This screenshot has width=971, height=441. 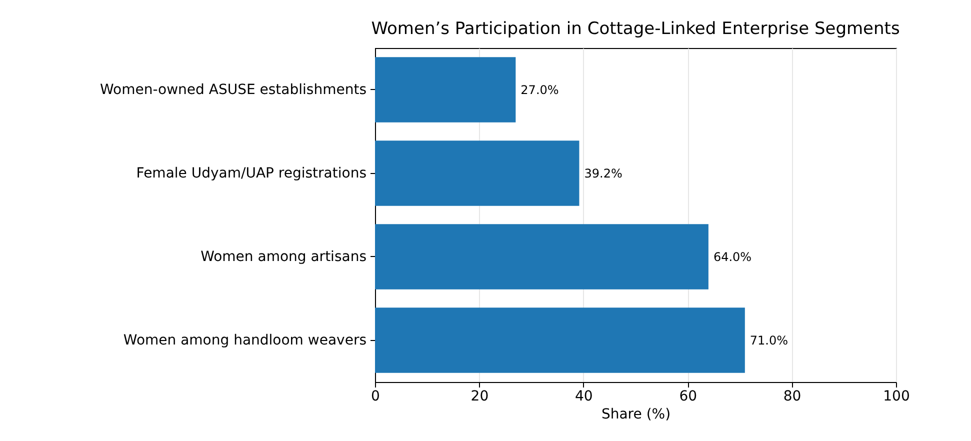 What do you see at coordinates (539, 89) in the screenshot?
I see `data-label: 27.0%` at bounding box center [539, 89].